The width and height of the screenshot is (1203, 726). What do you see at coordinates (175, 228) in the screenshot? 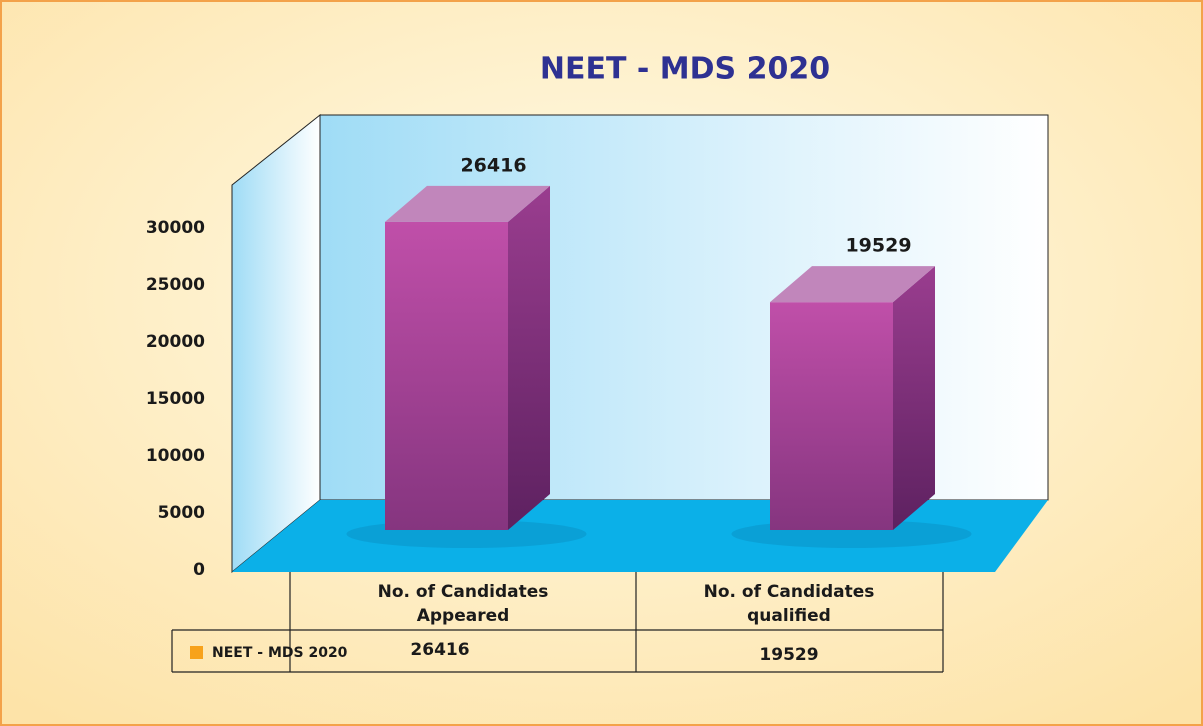
I see `y-tick-label: 30000` at bounding box center [175, 228].